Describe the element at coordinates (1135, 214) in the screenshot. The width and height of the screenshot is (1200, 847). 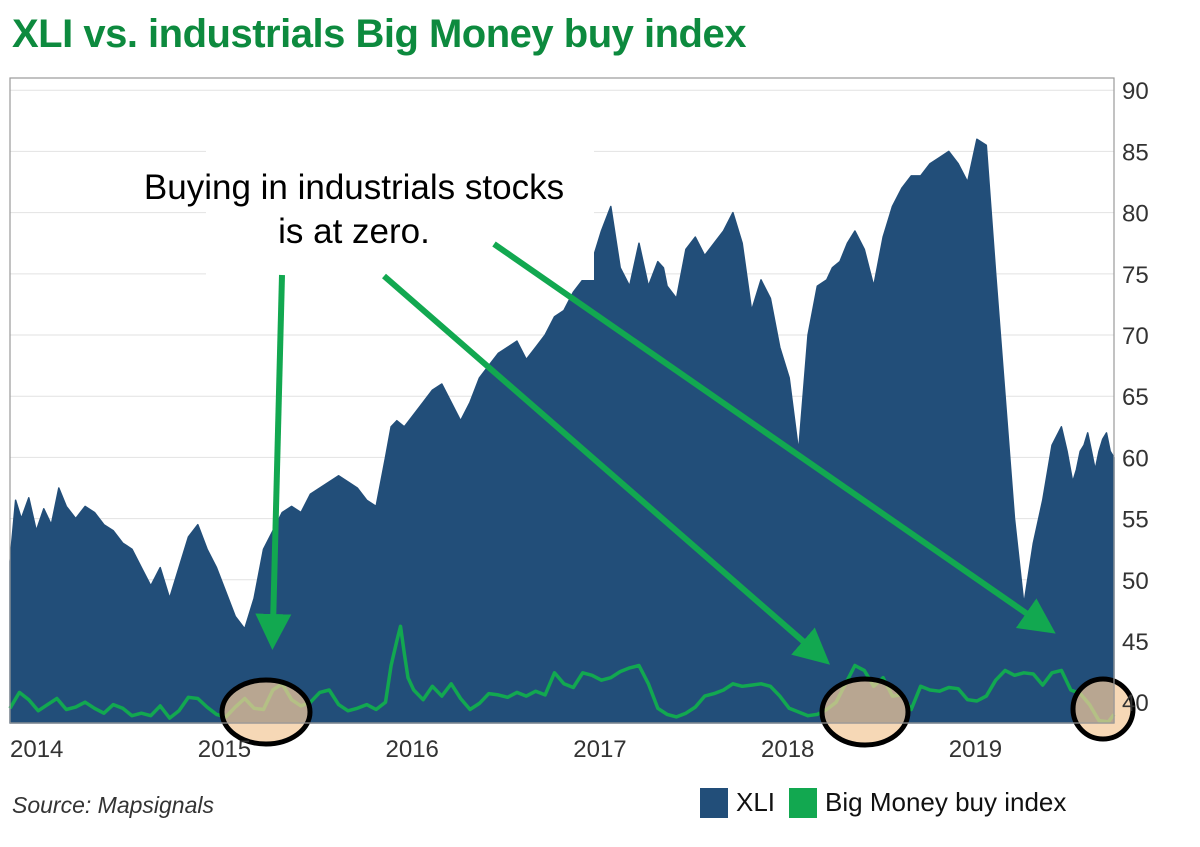
I see `y-tick-80: 80` at that location.